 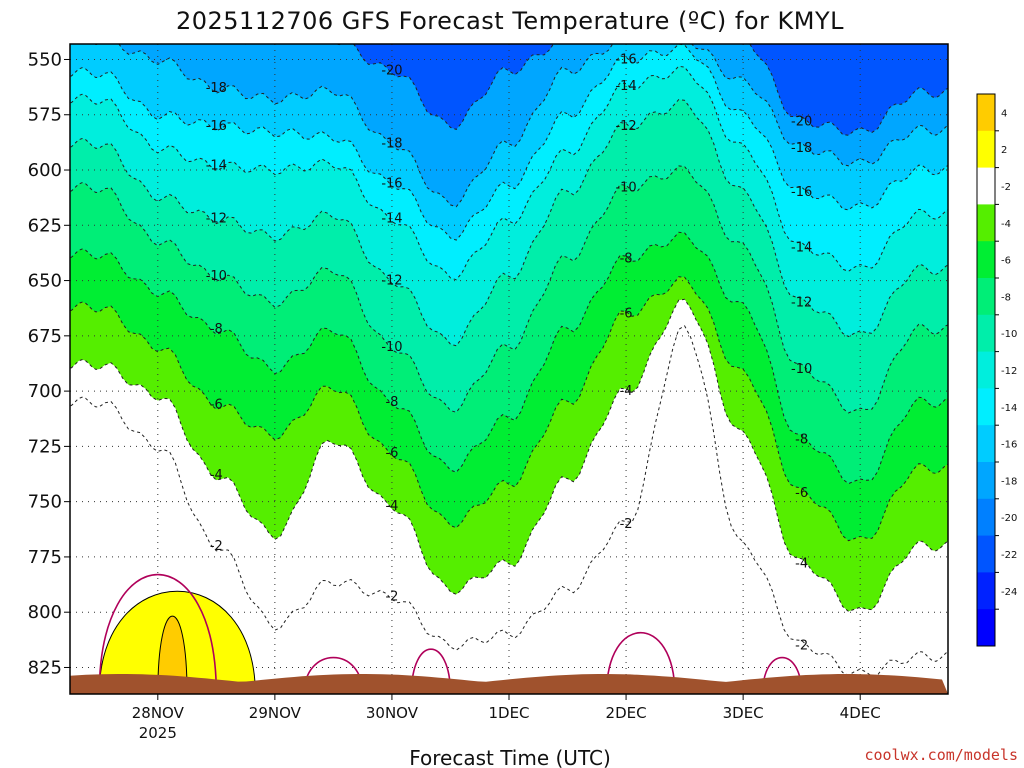 What do you see at coordinates (1009, 555) in the screenshot?
I see `colorbar-label: -22` at bounding box center [1009, 555].